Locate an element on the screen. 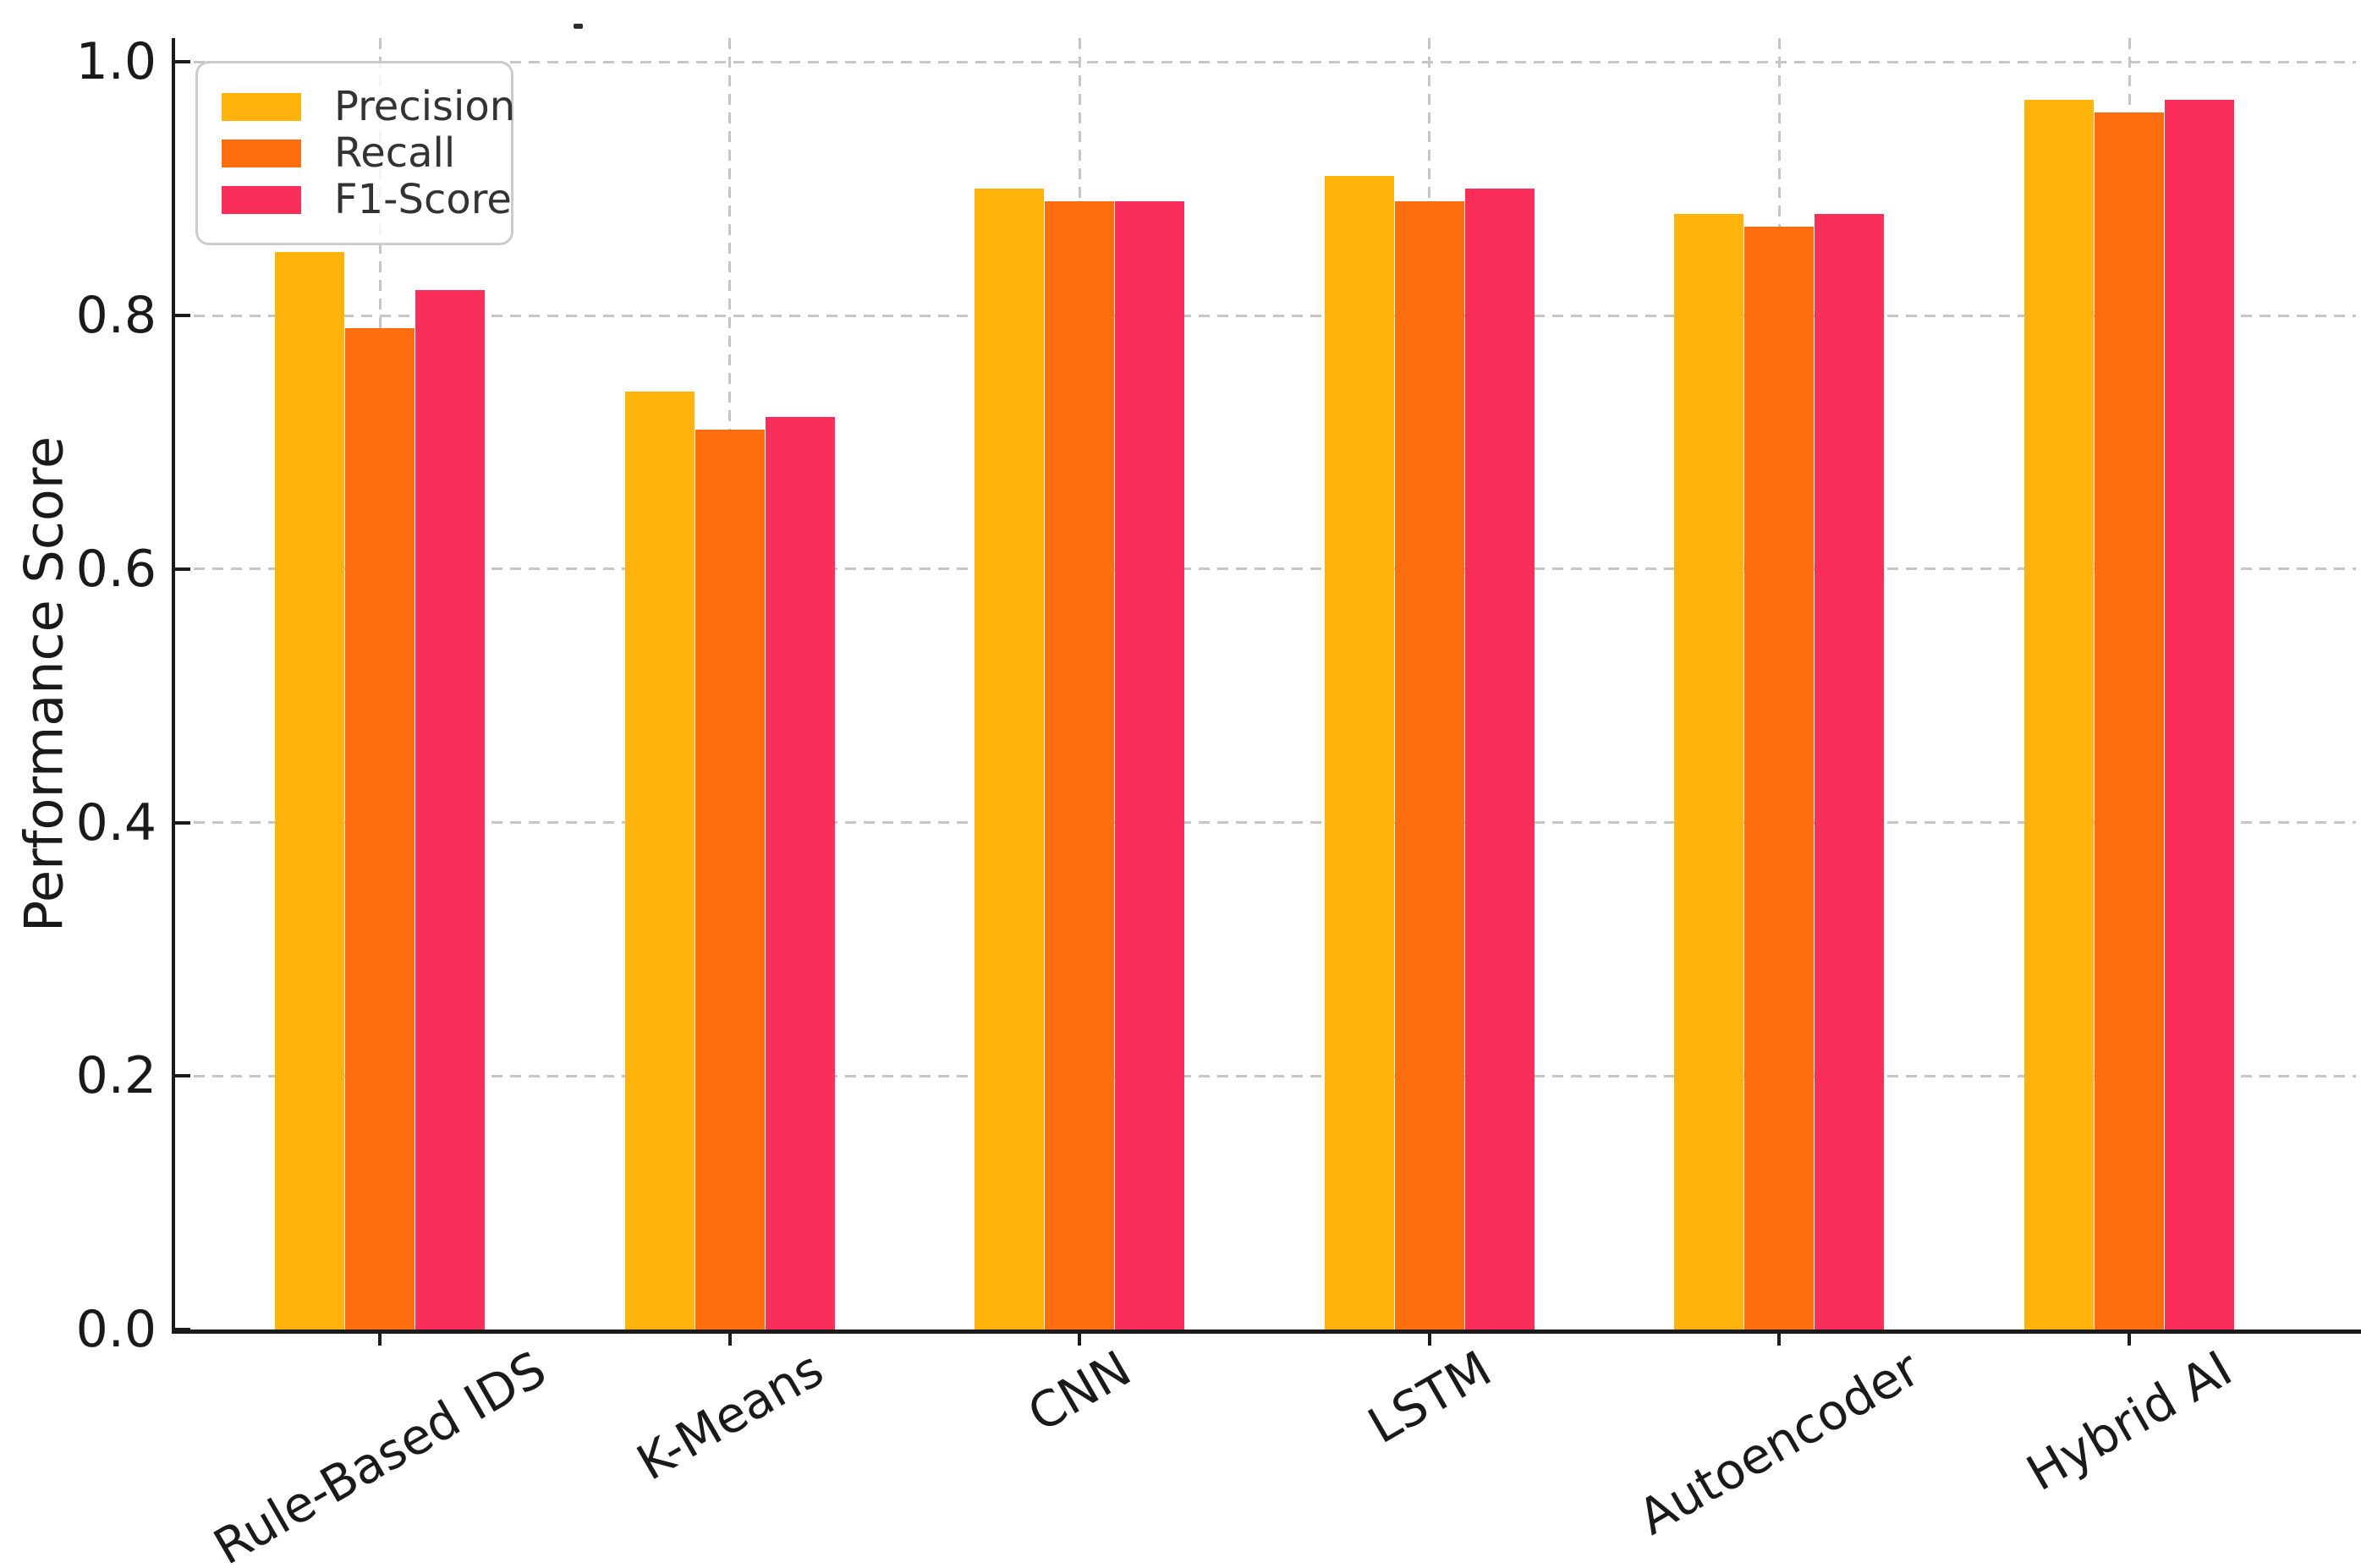 The image size is (2361, 1568). bar-recall-lstm is located at coordinates (1429, 765).